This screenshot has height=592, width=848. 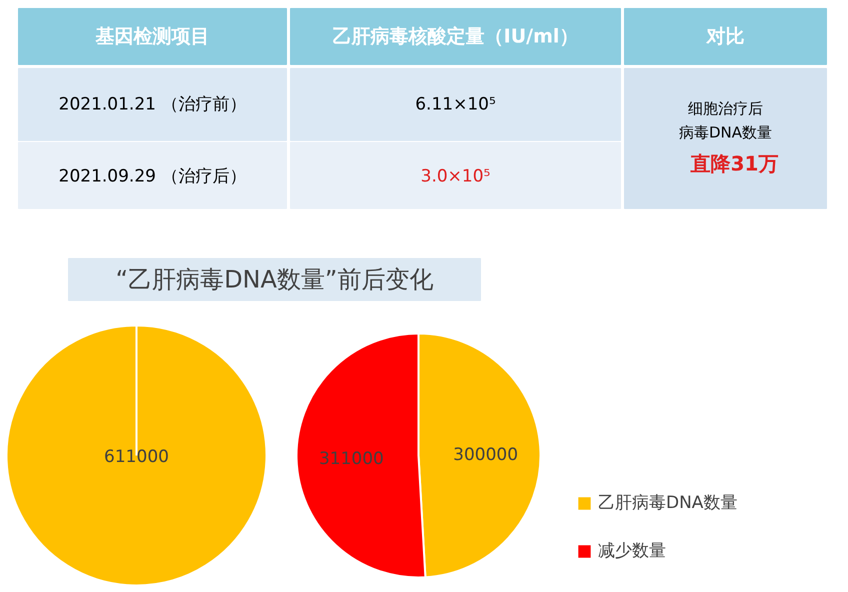 What do you see at coordinates (152, 176) in the screenshot?
I see `text: 2021.09.29 （治疗后）` at bounding box center [152, 176].